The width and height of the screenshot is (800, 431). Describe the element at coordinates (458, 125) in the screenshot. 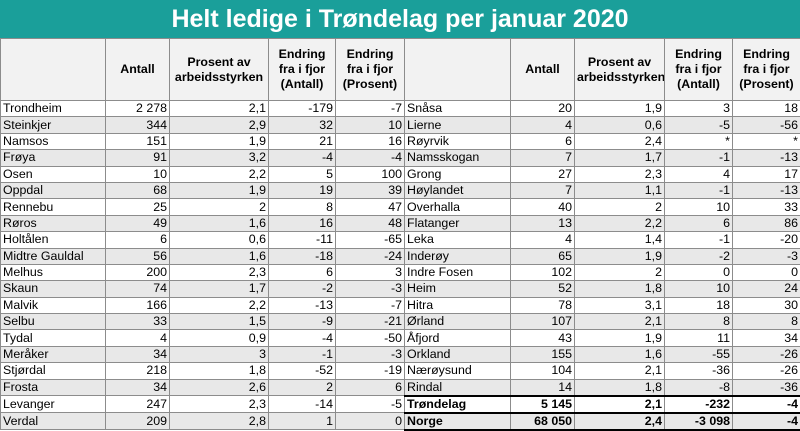

I see `right-municipality-cell: Lierne` at that location.